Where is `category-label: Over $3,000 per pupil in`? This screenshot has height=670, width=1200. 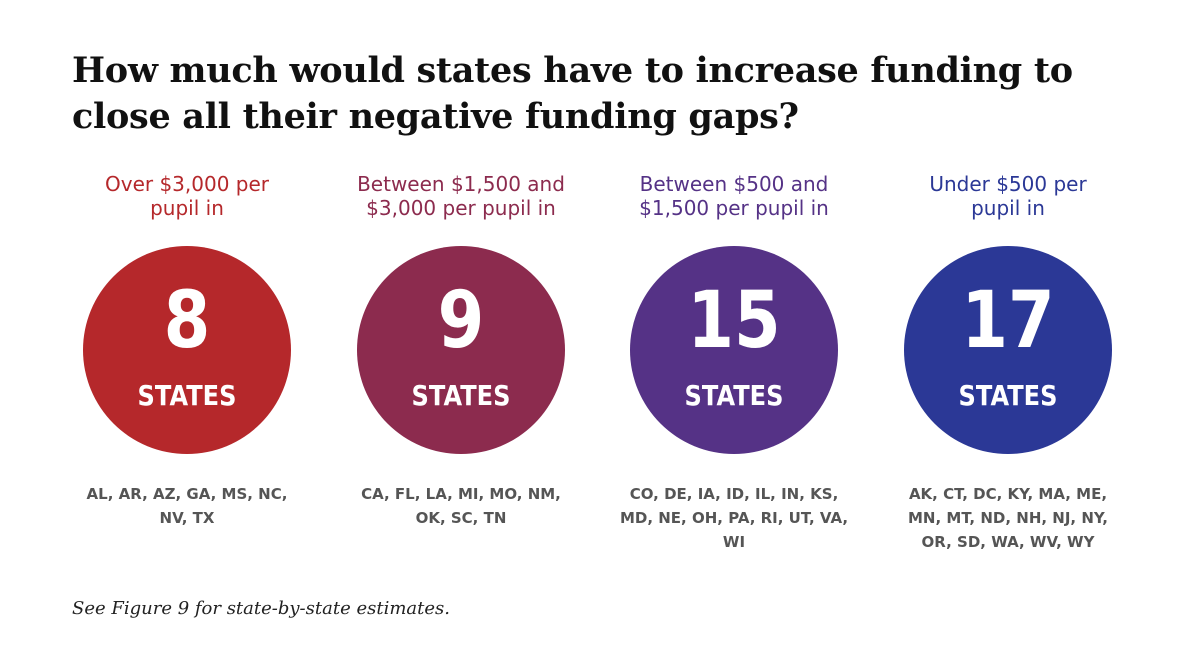
category-label: Over $3,000 per pupil in is located at coordinates (187, 196).